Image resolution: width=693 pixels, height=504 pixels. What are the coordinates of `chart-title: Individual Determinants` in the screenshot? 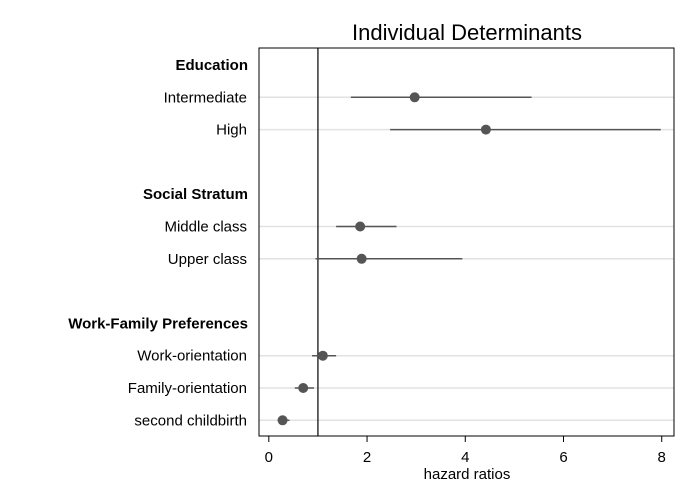 It's located at (467, 32).